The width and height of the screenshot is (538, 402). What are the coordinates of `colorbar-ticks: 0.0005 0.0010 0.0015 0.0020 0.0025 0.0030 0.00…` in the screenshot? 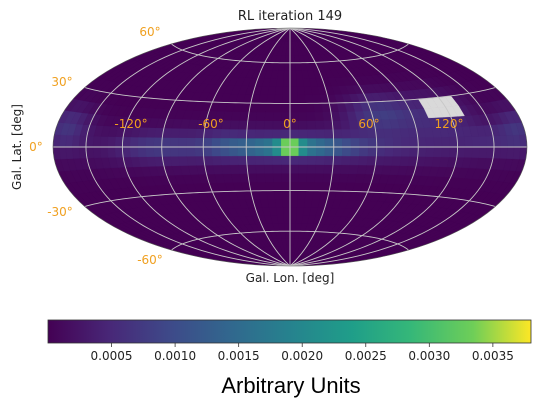 It's located at (302, 353).